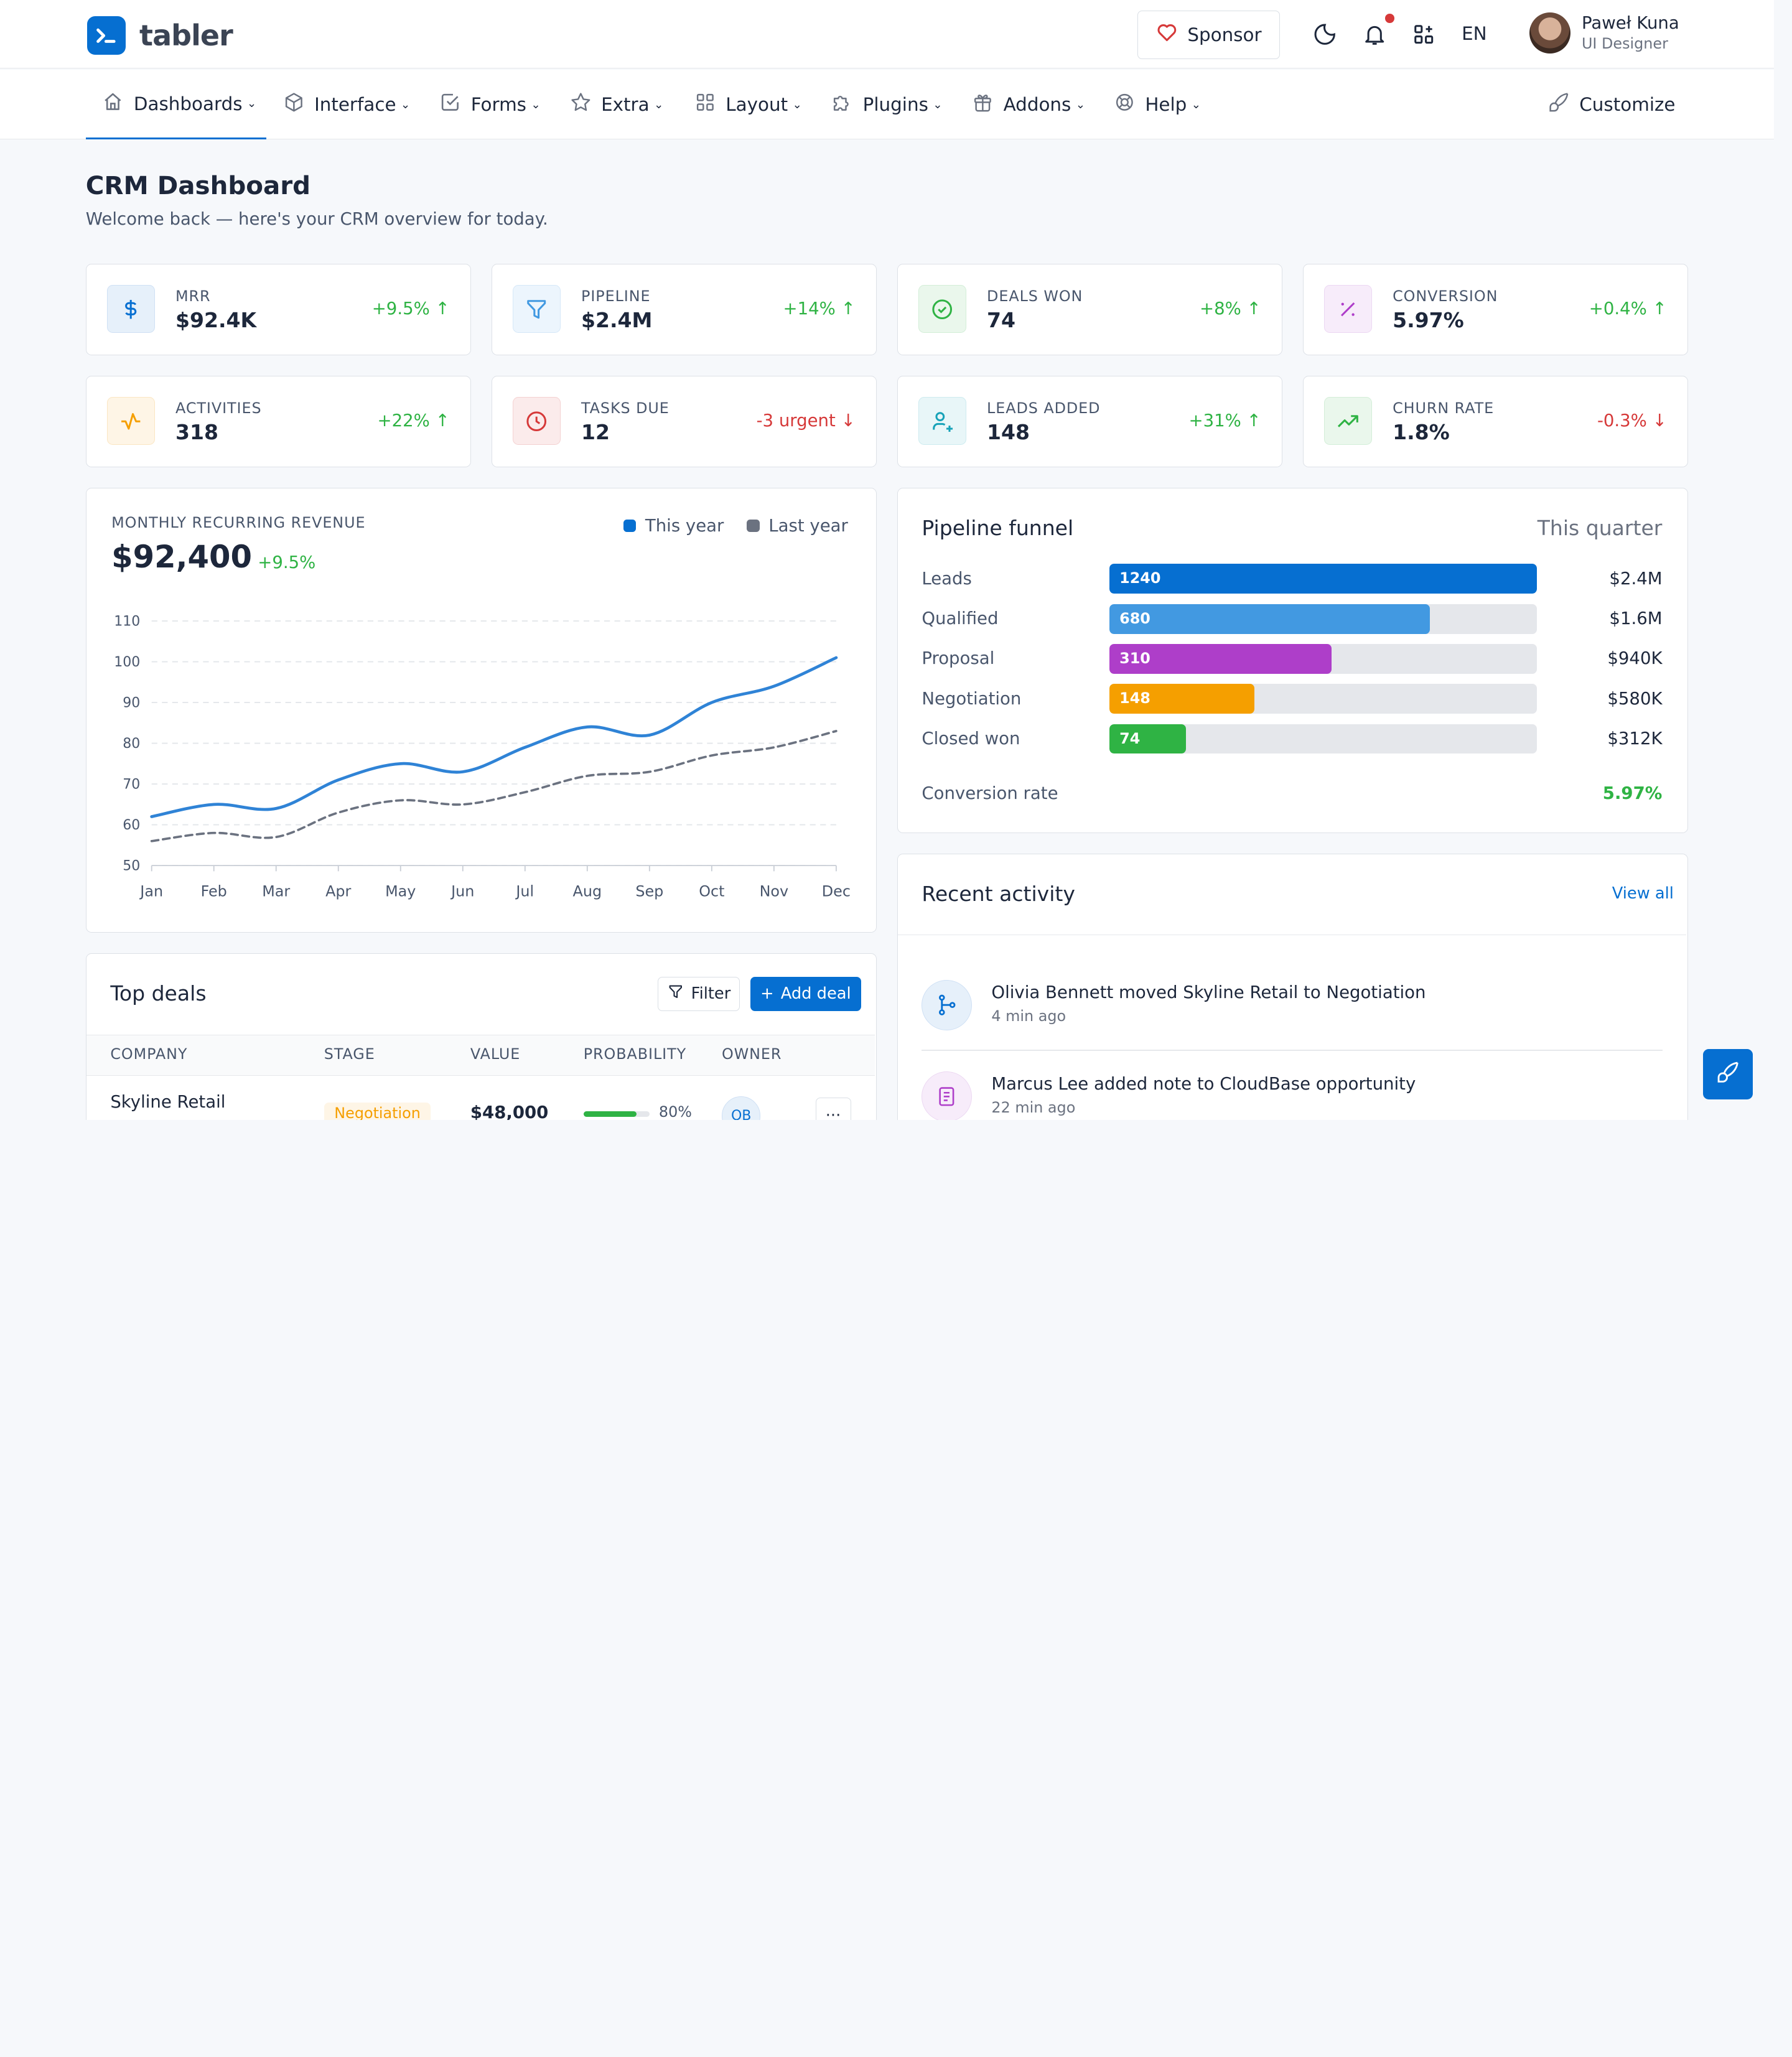 This screenshot has width=1792, height=2057. Describe the element at coordinates (496, 1054) in the screenshot. I see `col-header: VALUE` at that location.